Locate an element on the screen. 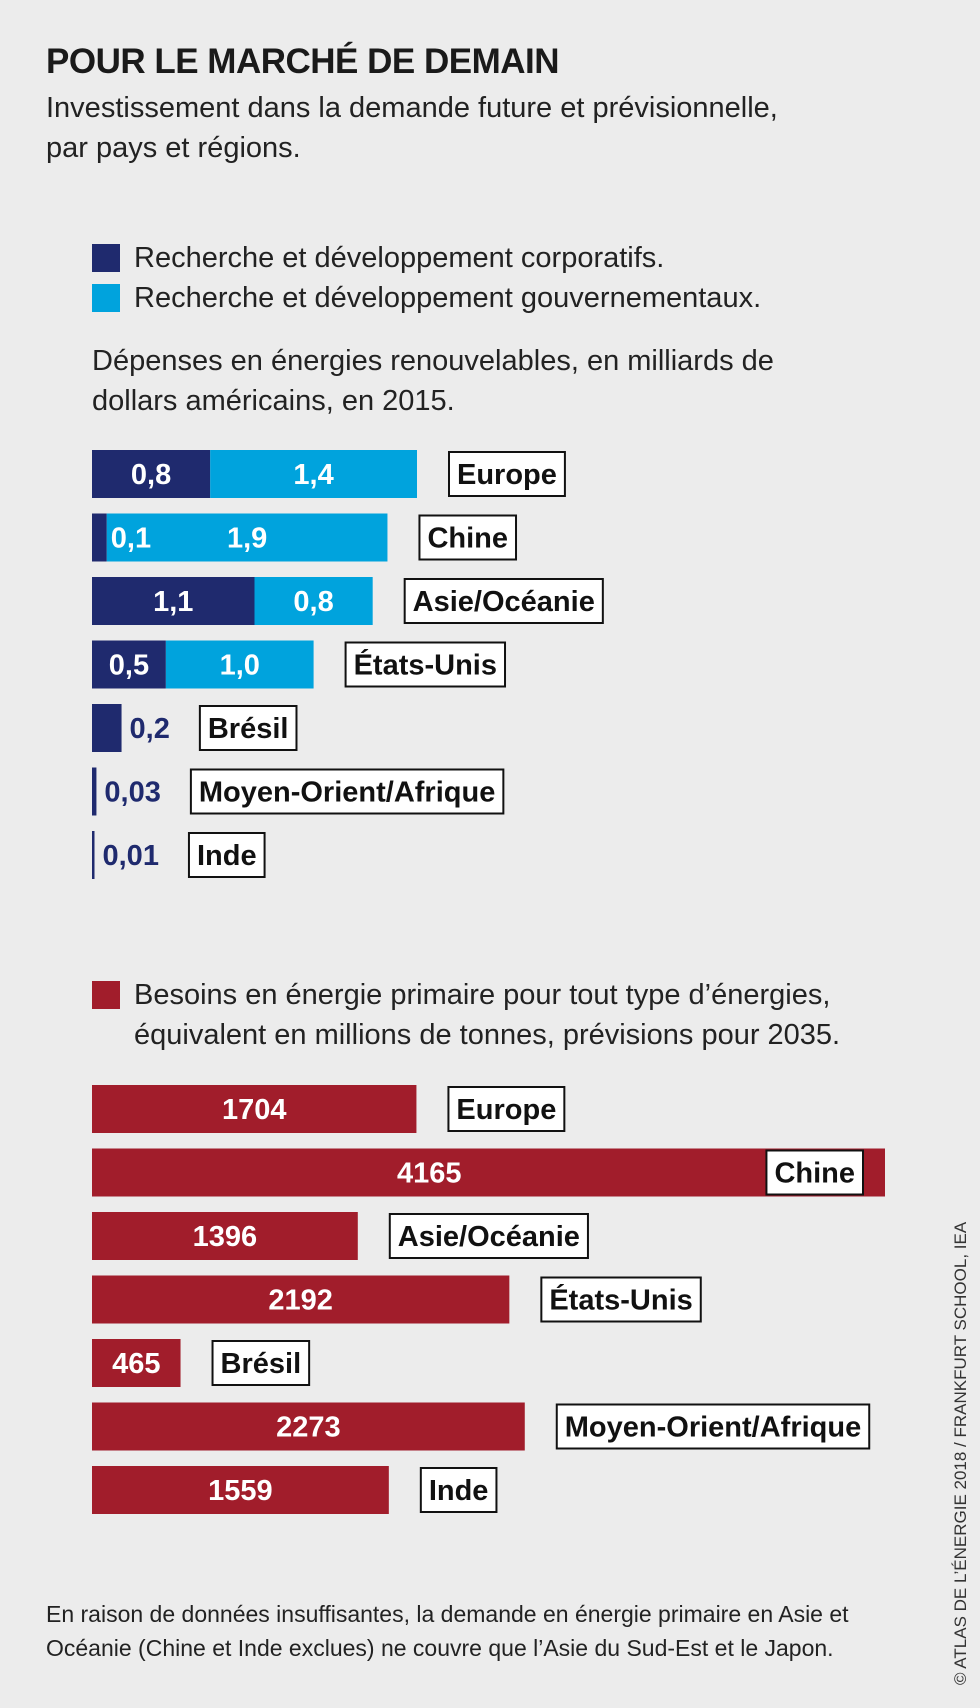 The image size is (980, 1708). rd-value-corporate-4: 0,2 is located at coordinates (150, 729).